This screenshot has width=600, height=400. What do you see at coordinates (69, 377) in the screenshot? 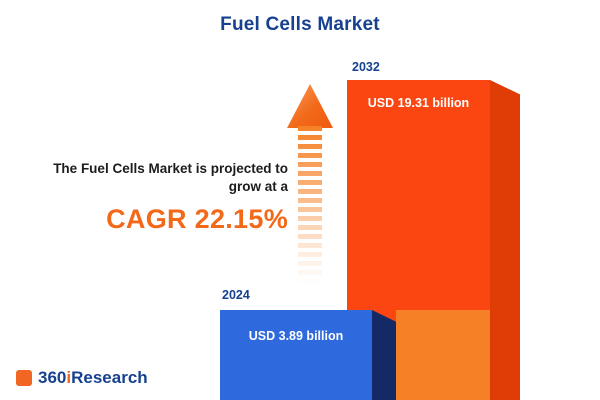
I see `logo-text-i: i` at bounding box center [69, 377].